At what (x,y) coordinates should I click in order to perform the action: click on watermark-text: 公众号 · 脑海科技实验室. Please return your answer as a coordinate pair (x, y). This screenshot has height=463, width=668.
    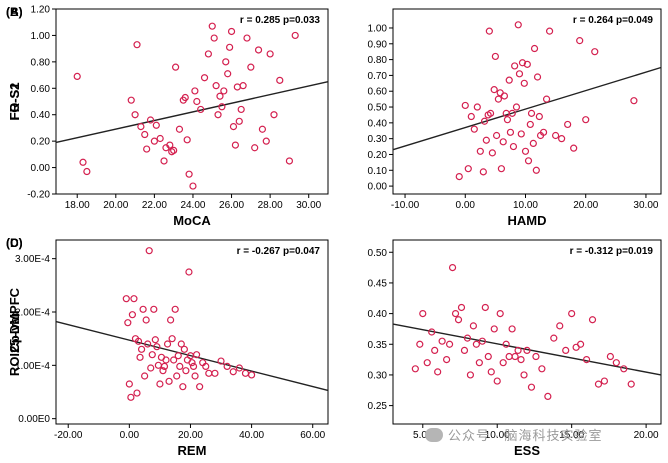
    Looking at the image, I should click on (525, 435).